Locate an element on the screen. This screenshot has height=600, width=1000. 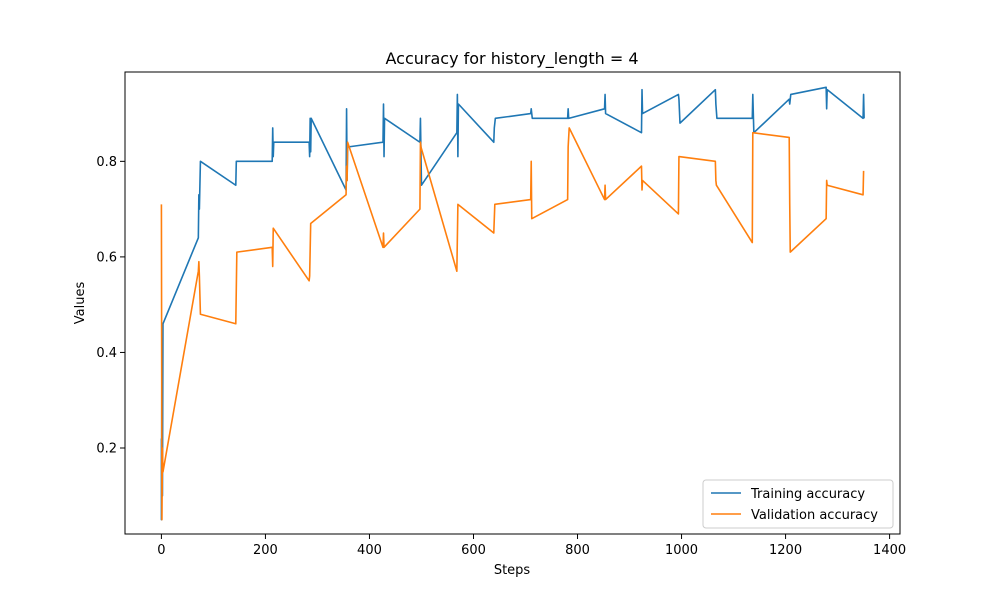
x-tick-label: 1200 is located at coordinates (785, 550).